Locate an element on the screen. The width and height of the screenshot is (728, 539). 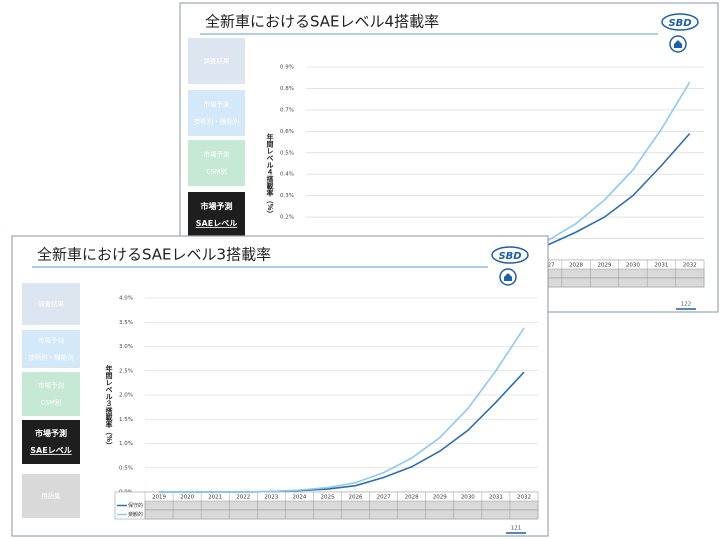
sidebar-item: 用語集 is located at coordinates (51, 496).